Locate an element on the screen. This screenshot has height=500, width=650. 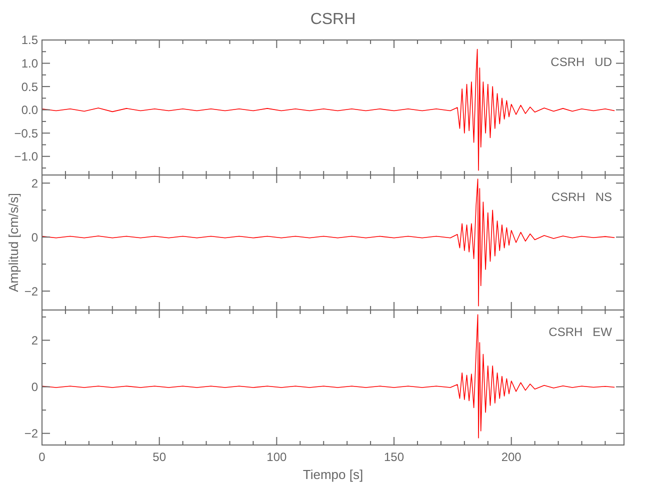
x-tick-label: 50 is located at coordinates (159, 457).